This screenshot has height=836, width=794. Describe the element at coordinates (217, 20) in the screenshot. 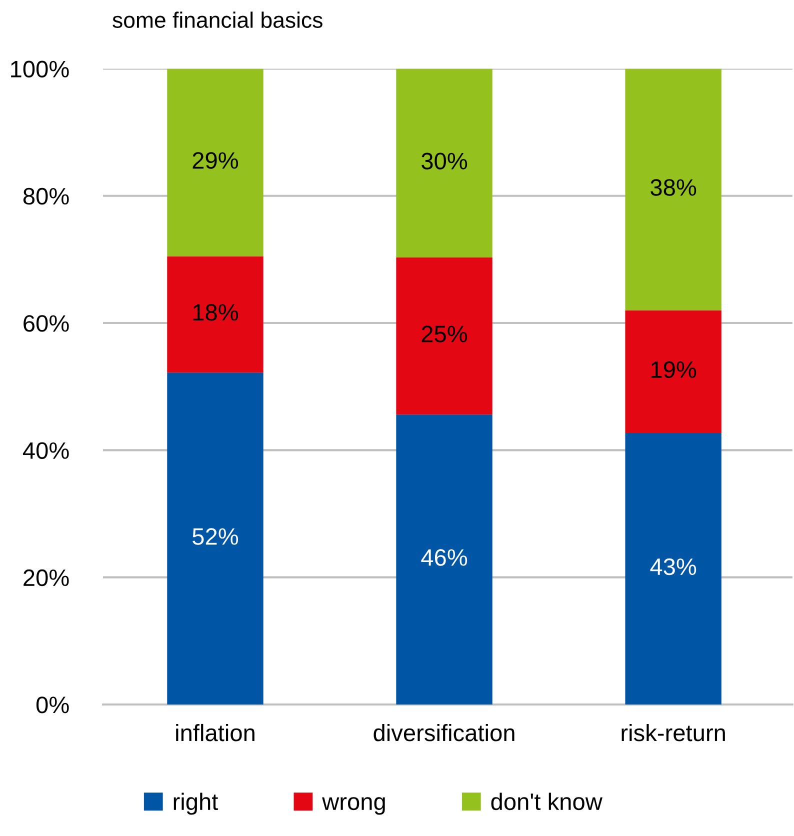

I see `chart-title: some financial basics` at that location.